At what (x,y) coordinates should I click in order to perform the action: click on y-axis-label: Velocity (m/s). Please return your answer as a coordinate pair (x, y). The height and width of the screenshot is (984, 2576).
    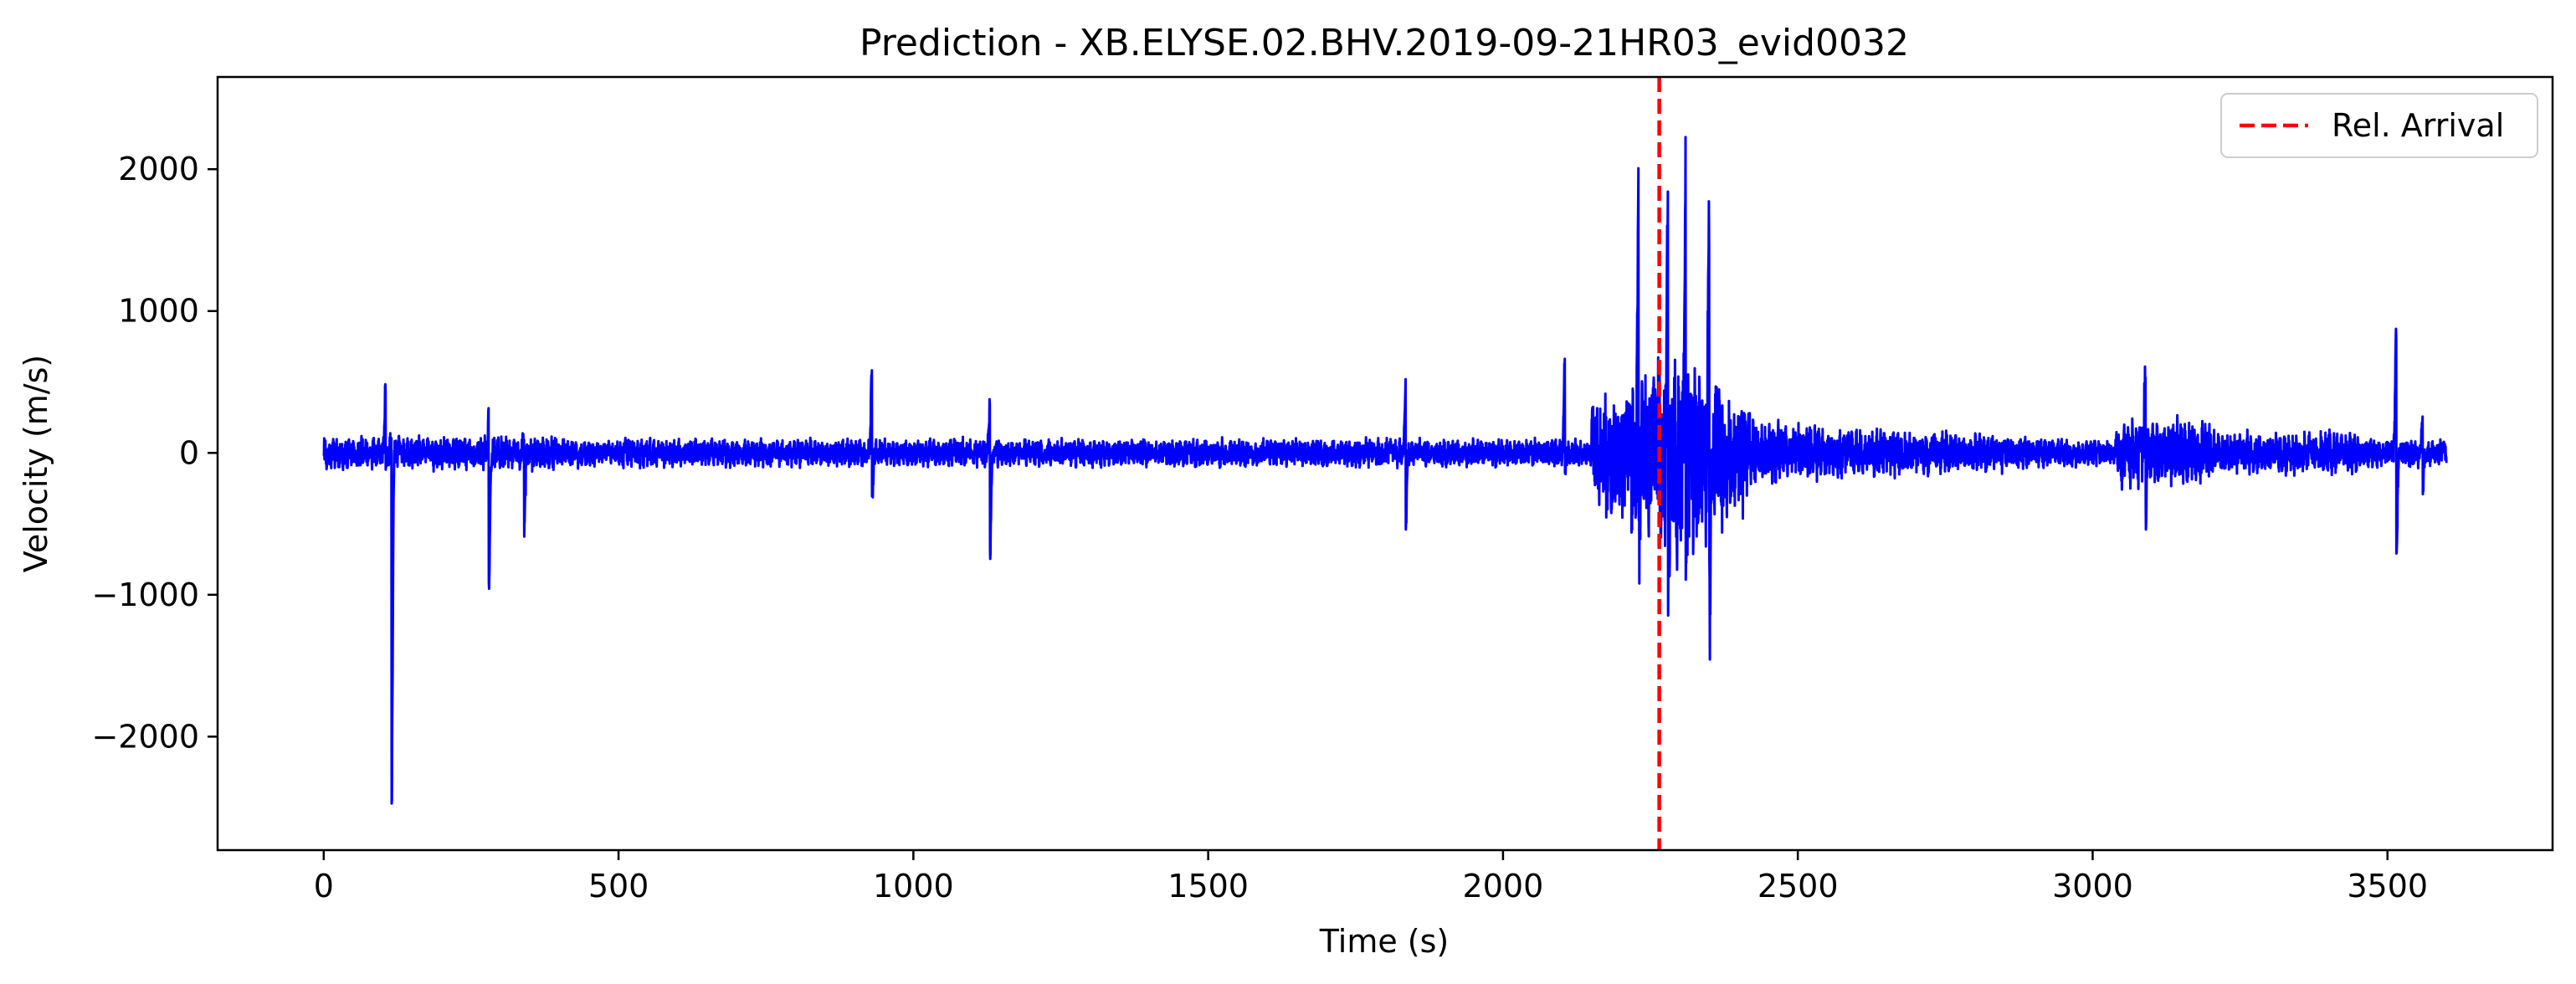
    Looking at the image, I should click on (36, 463).